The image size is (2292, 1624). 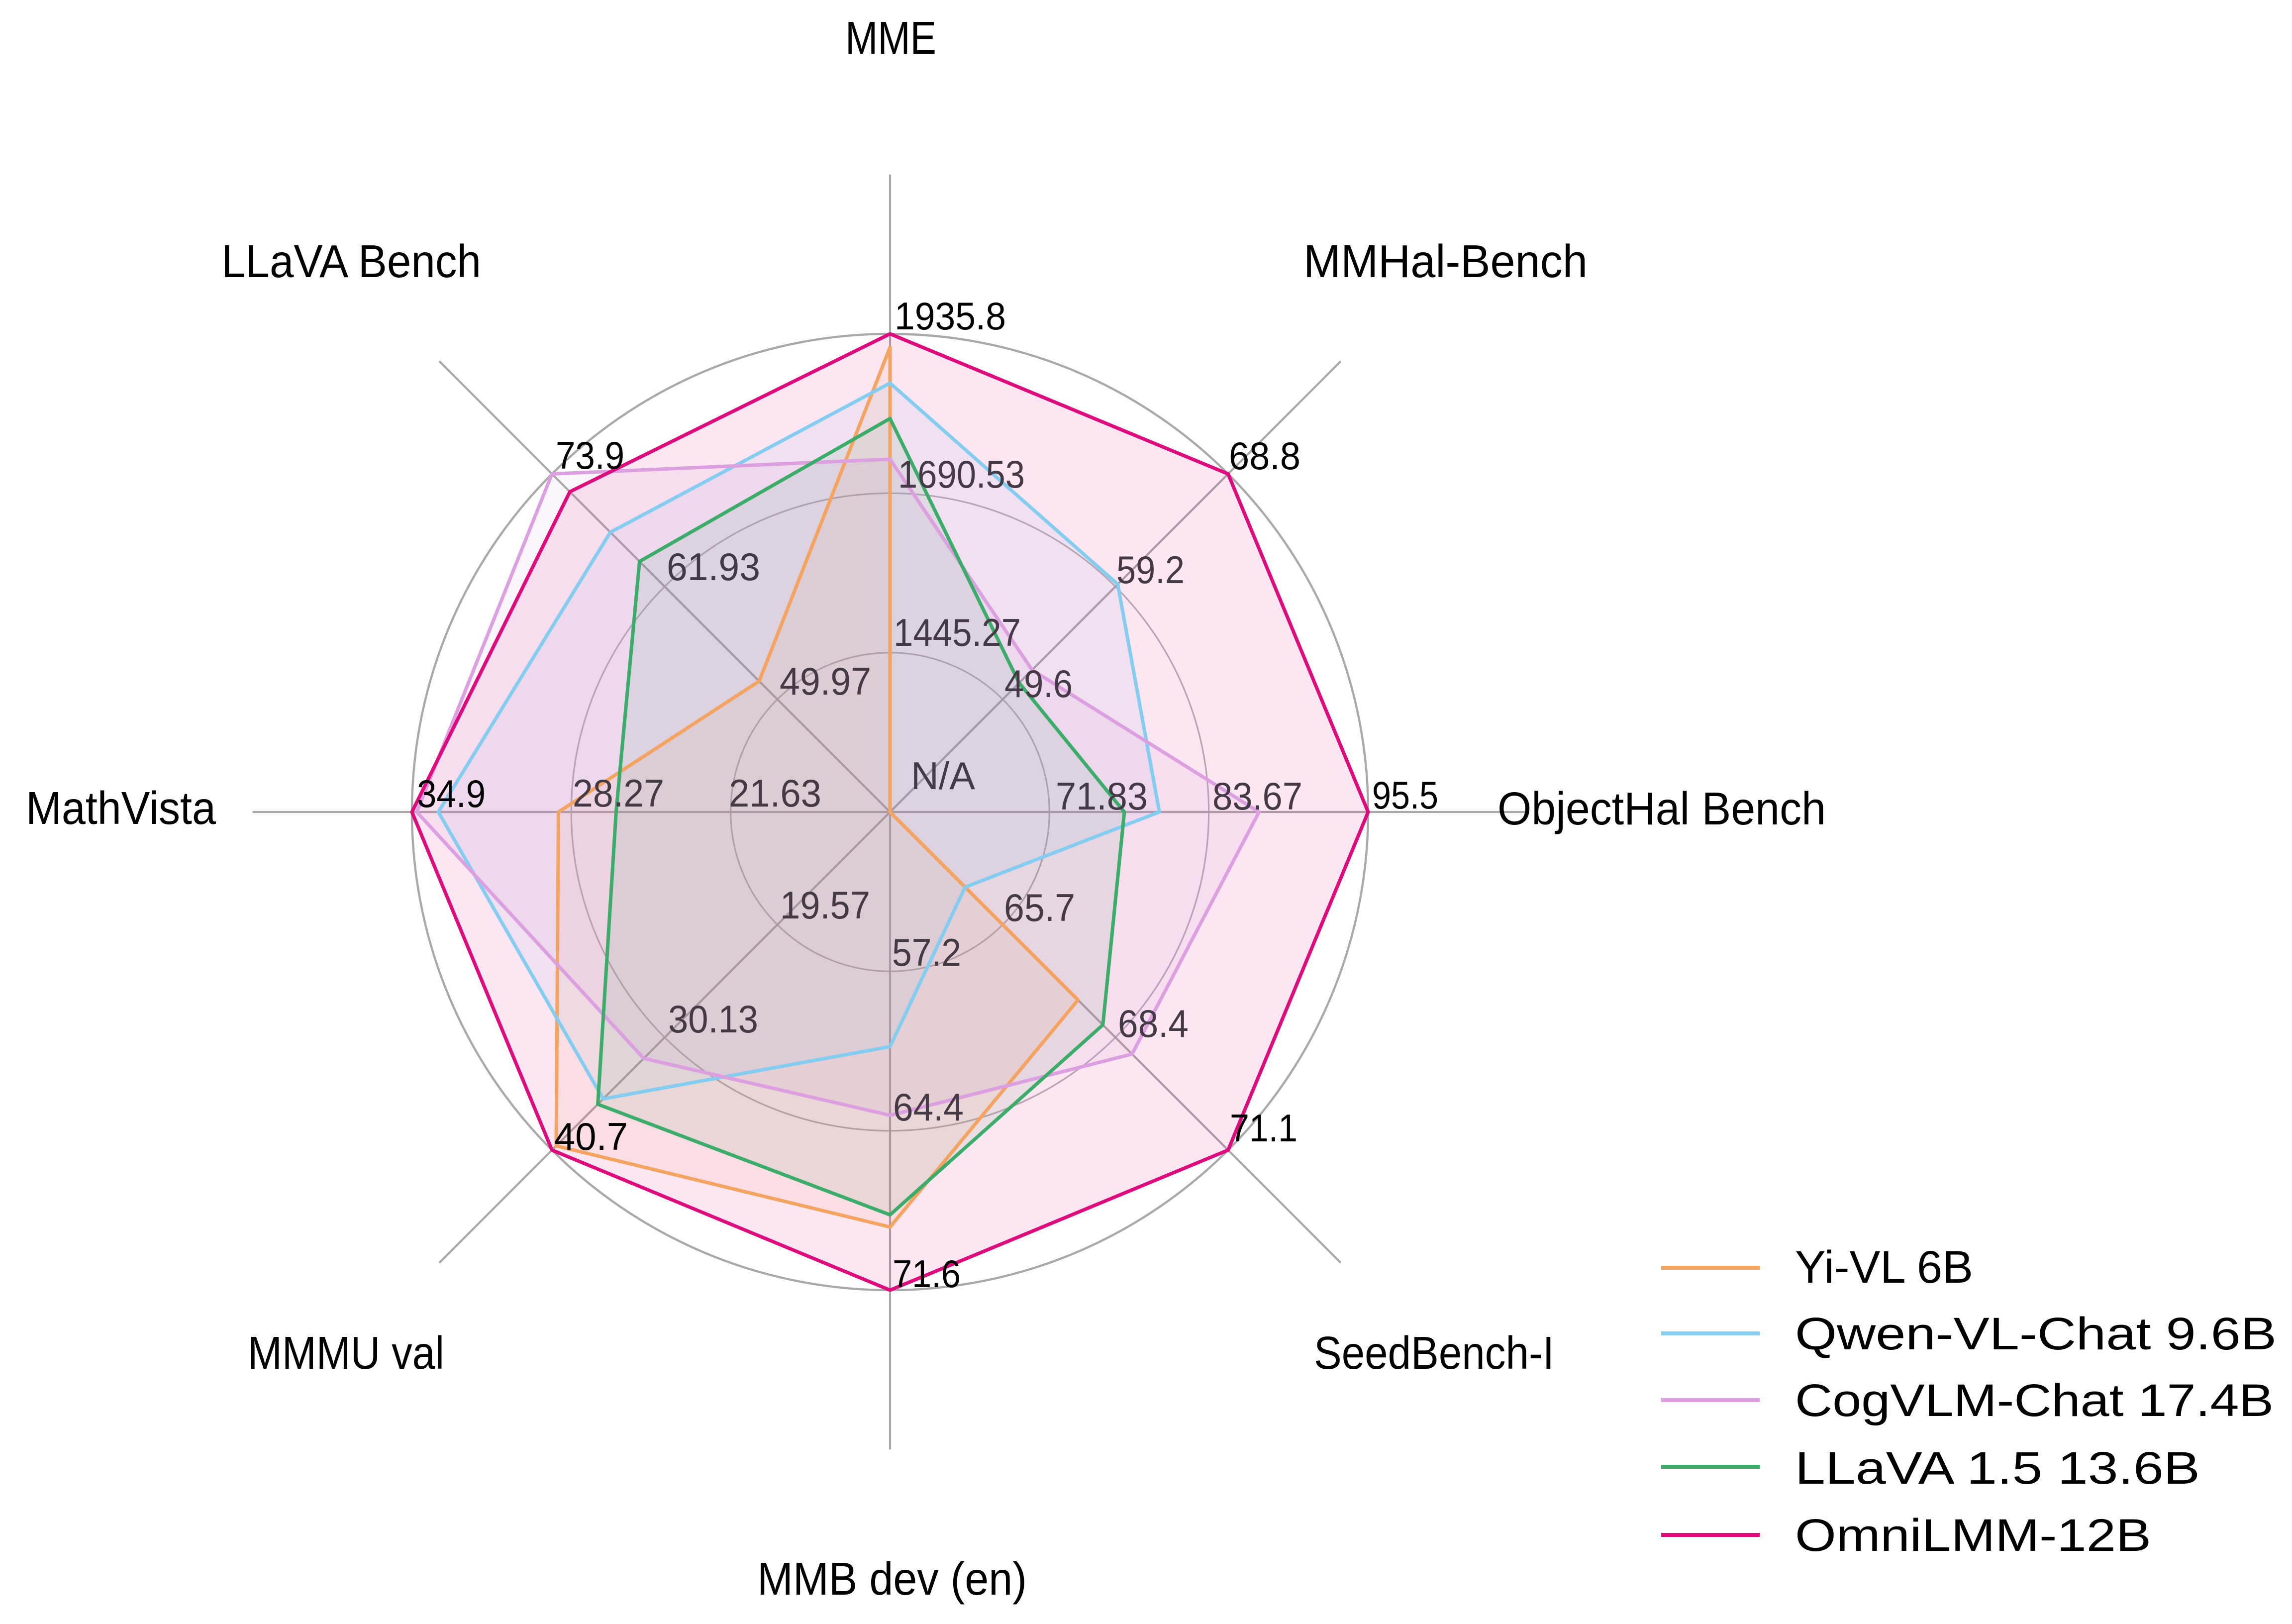 I want to click on svg-text: Yi-VL 6B, so click(x=1884, y=1268).